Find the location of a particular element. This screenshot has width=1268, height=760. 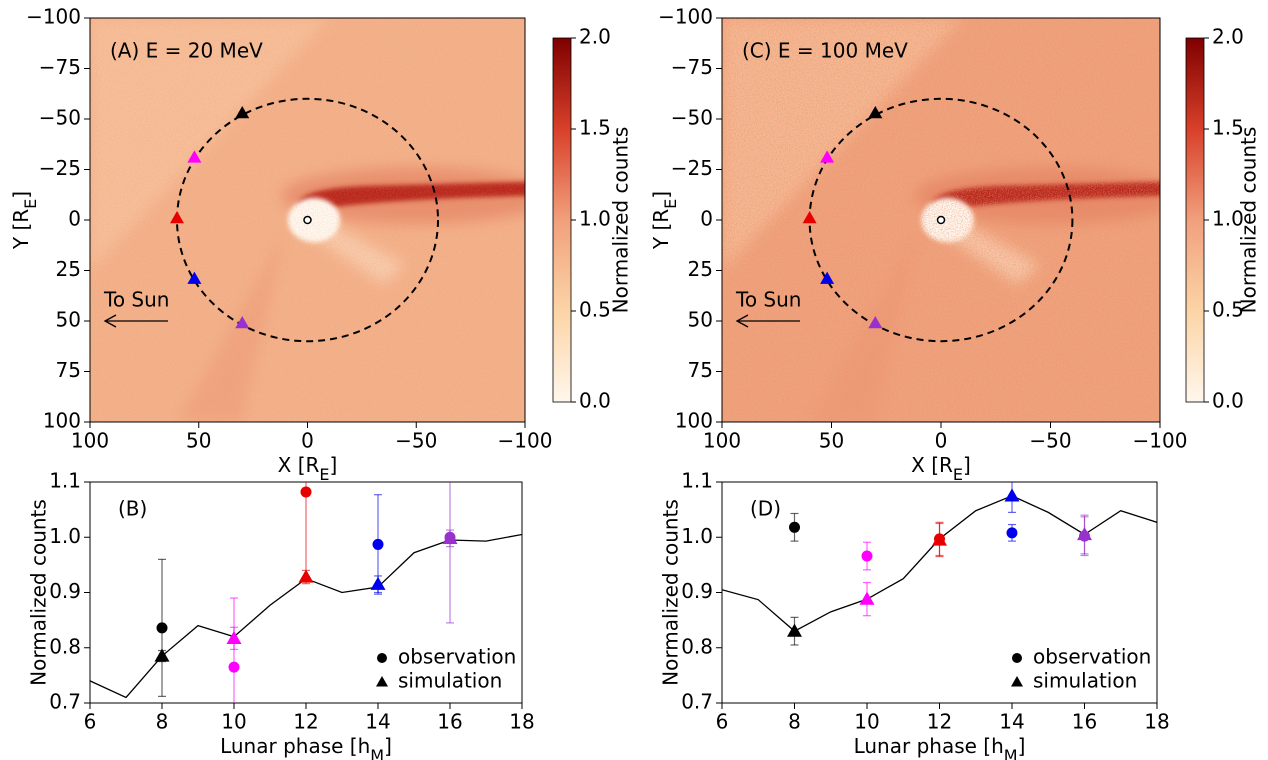

label-text: Y [R is located at coordinates (661, 229).